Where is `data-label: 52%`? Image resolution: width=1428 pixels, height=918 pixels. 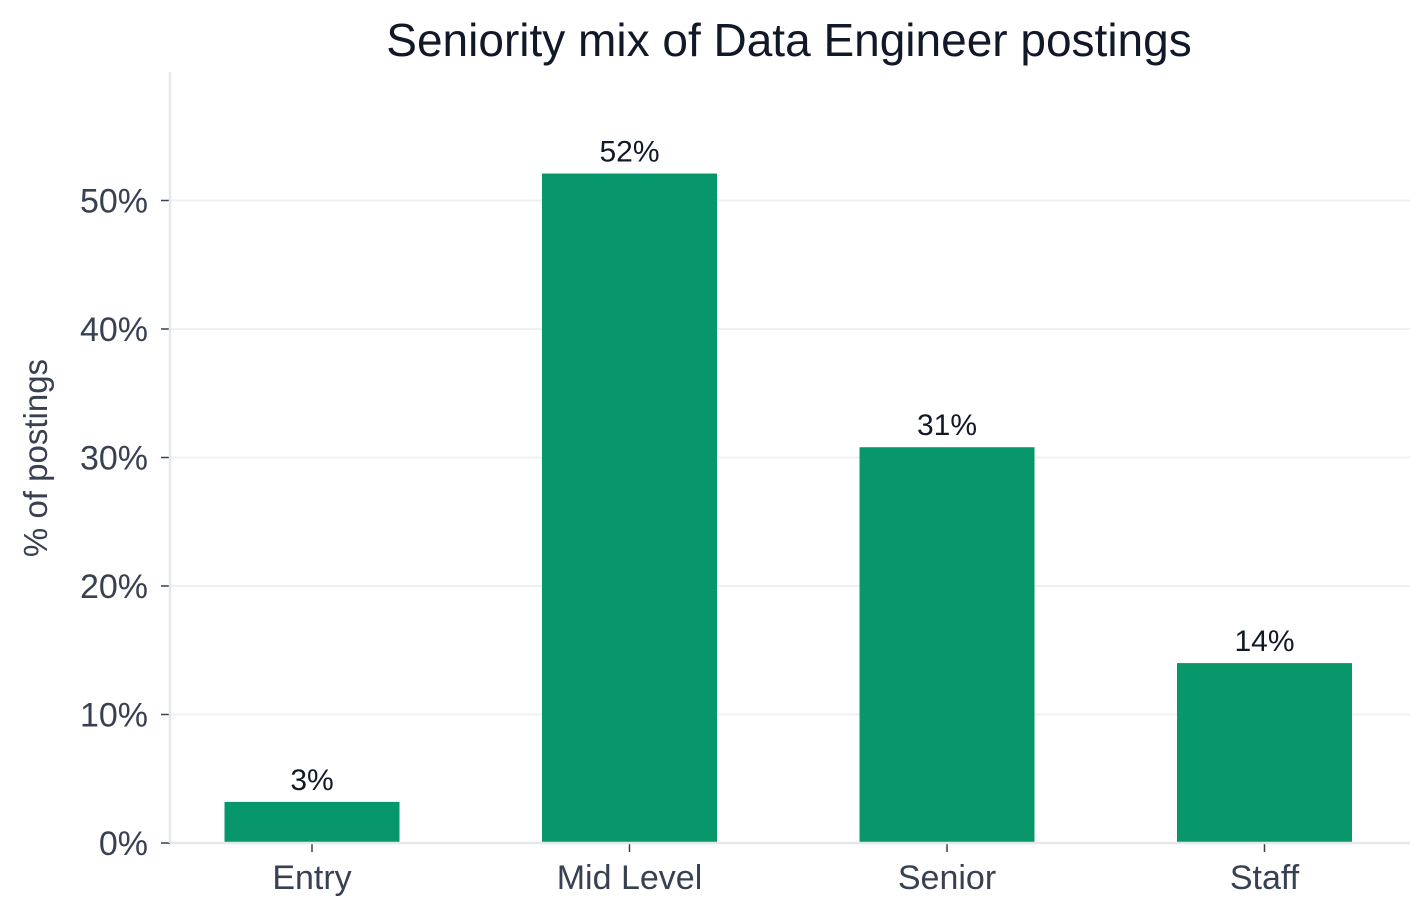
data-label: 52% is located at coordinates (629, 152).